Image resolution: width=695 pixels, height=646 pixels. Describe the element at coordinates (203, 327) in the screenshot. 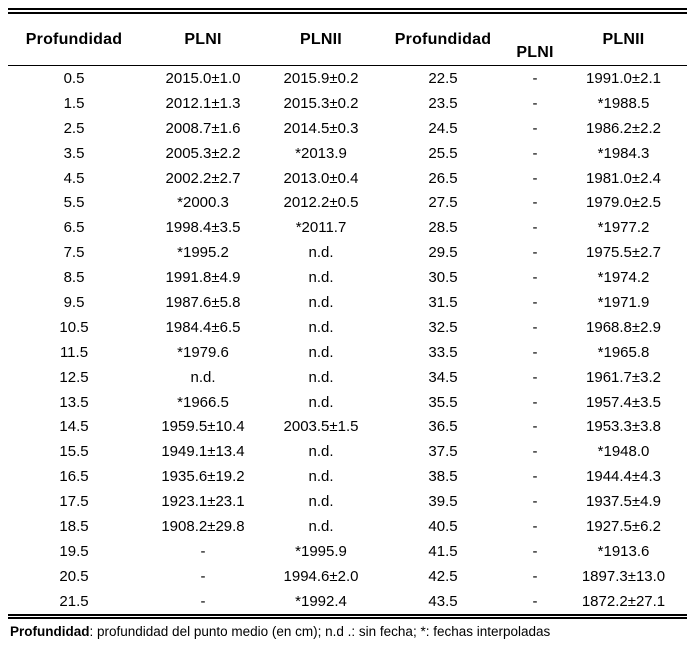

I see `table-cell: 1984.4±6.5` at that location.